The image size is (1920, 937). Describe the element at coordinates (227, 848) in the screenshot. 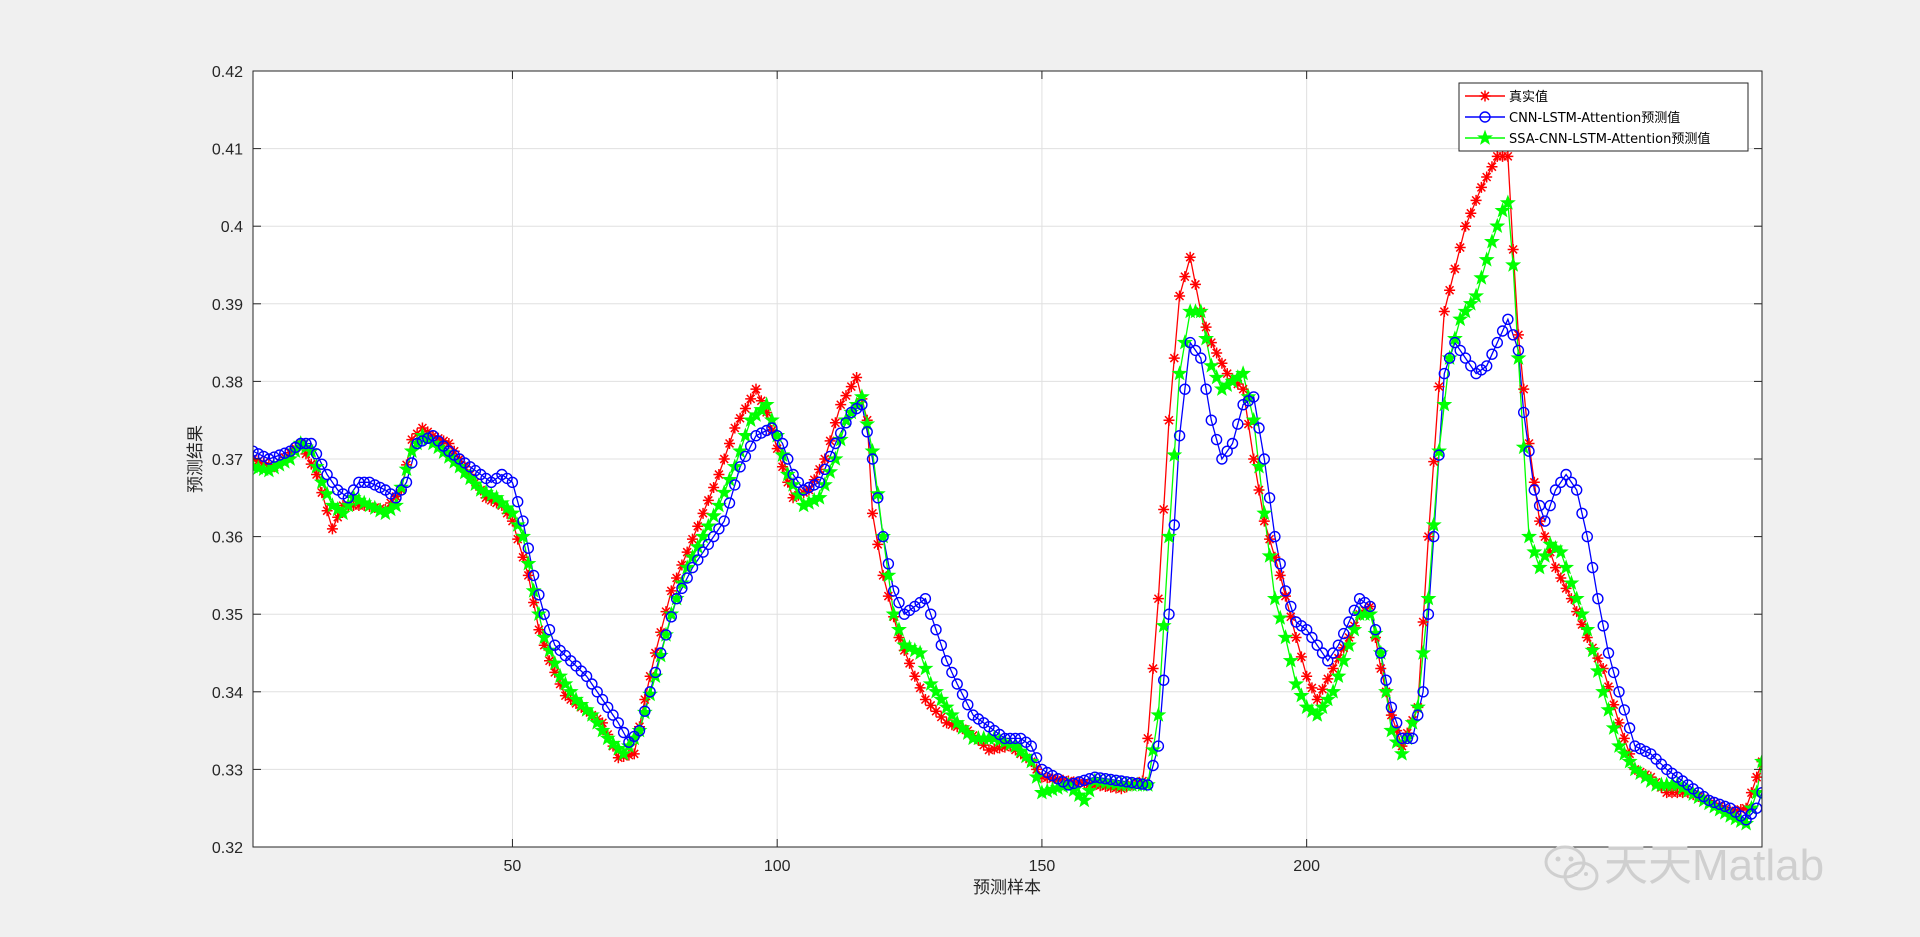

I see `y-tick-label: 0.32` at that location.